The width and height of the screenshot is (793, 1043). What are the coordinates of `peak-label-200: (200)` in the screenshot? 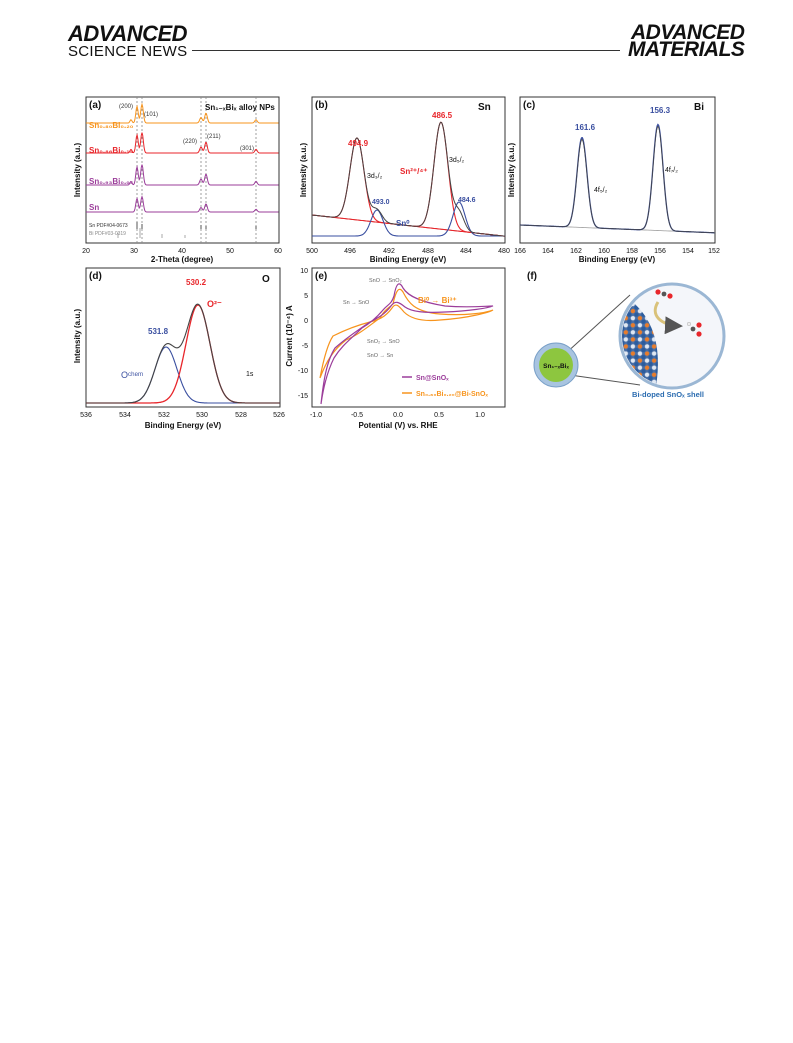 It's located at (126, 107).